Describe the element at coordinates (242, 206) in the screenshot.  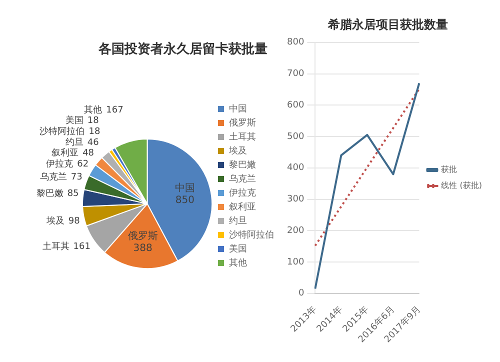
I see `legend-label: 叙利亚` at that location.